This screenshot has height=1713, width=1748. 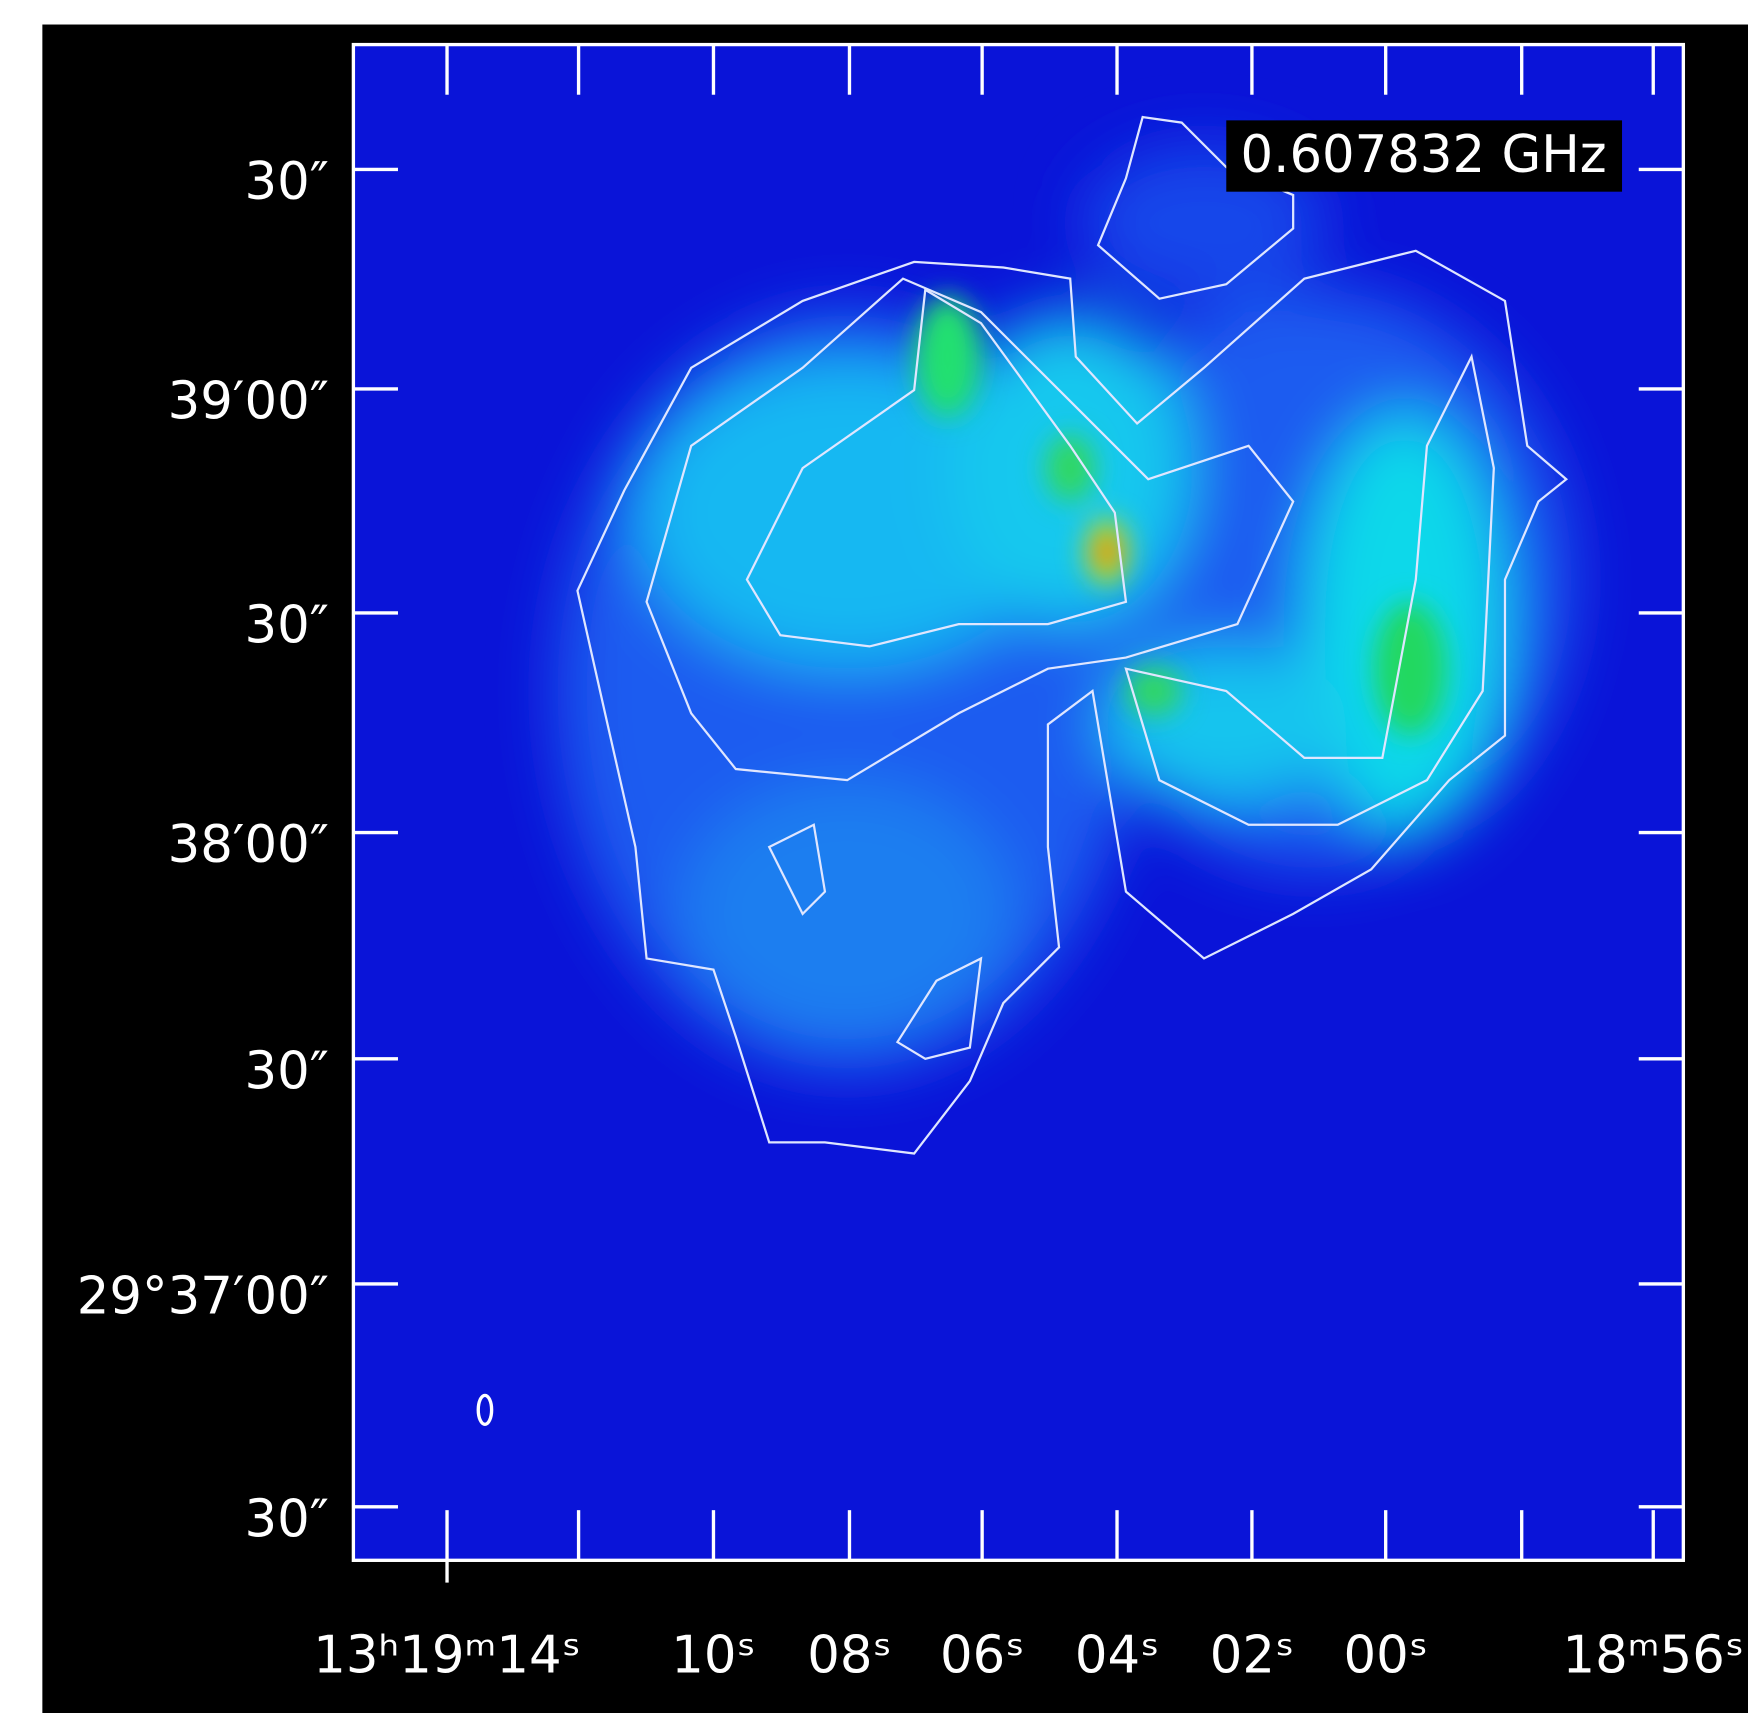 What do you see at coordinates (248, 845) in the screenshot?
I see `y-tick-label: 38′00″` at bounding box center [248, 845].